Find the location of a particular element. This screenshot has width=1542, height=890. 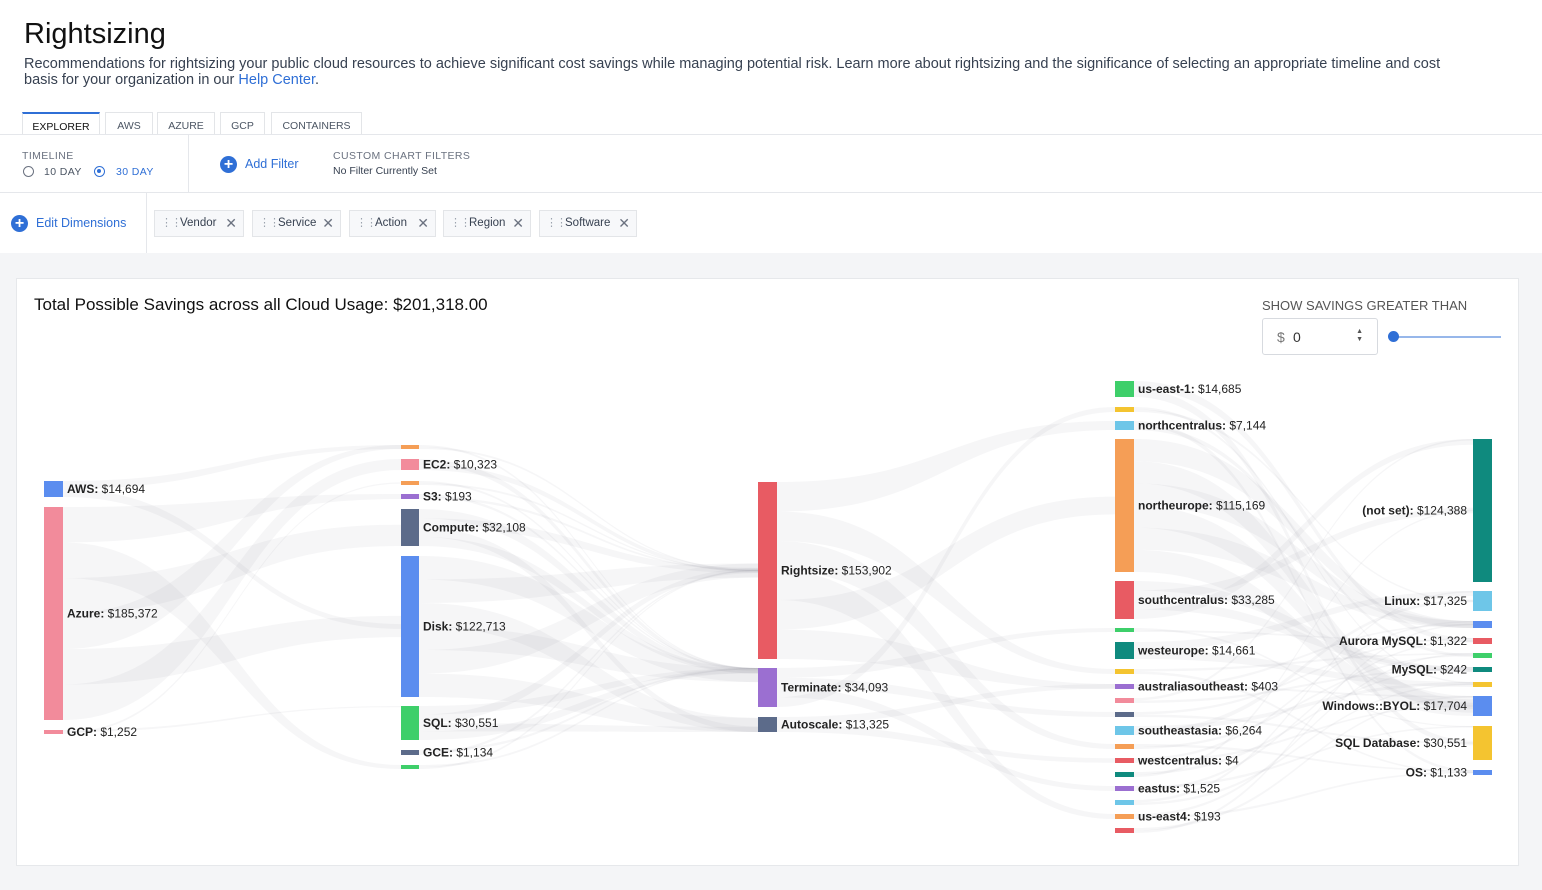

dimension-chip-service: ⋮⋮ Service ✕ is located at coordinates (296, 223).